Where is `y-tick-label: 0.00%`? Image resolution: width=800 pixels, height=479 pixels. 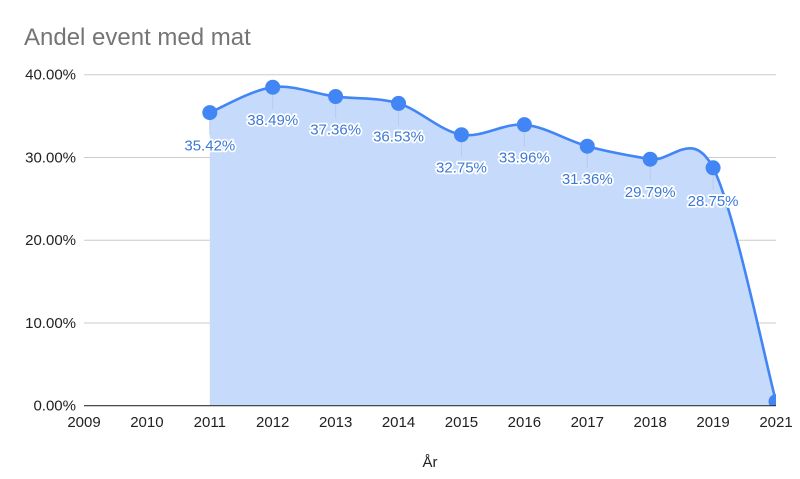 y-tick-label: 0.00% is located at coordinates (54, 406).